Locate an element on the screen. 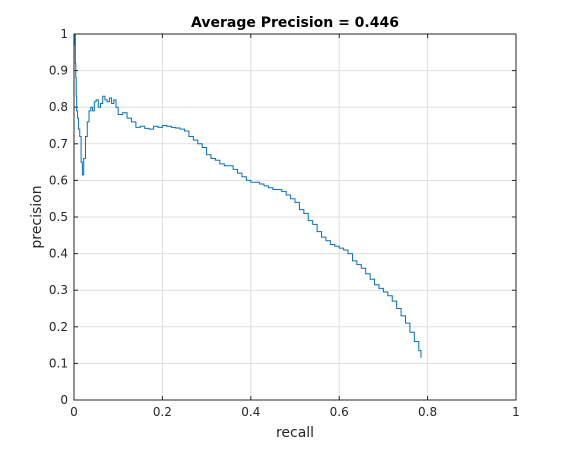 The height and width of the screenshot is (450, 570). x-tick-label: 0 is located at coordinates (74, 412).